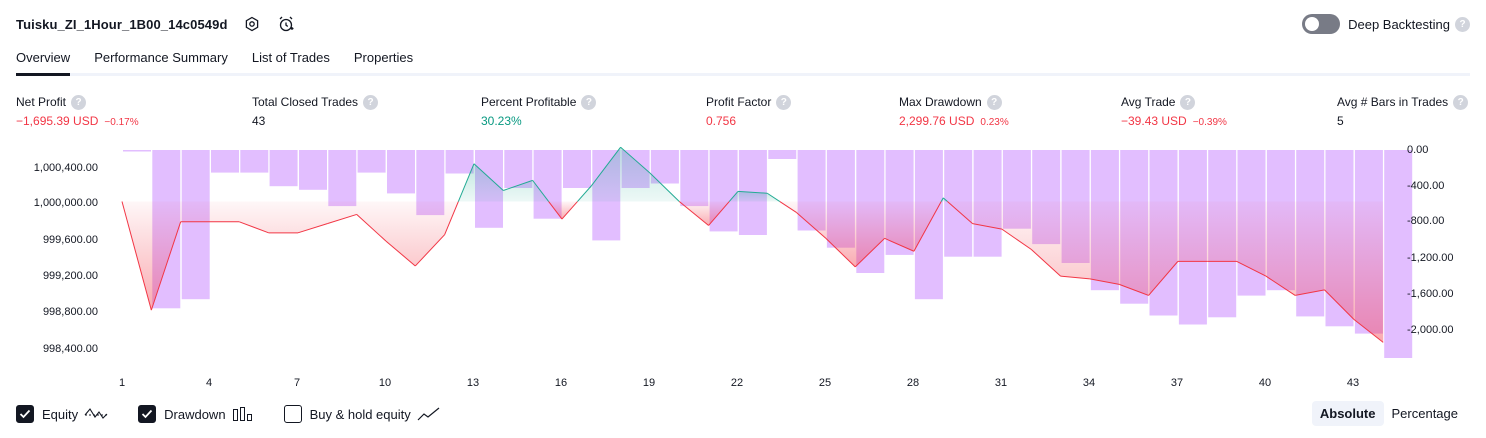 The height and width of the screenshot is (438, 1486). I want to click on metric-label: Net Profit, so click(41, 102).